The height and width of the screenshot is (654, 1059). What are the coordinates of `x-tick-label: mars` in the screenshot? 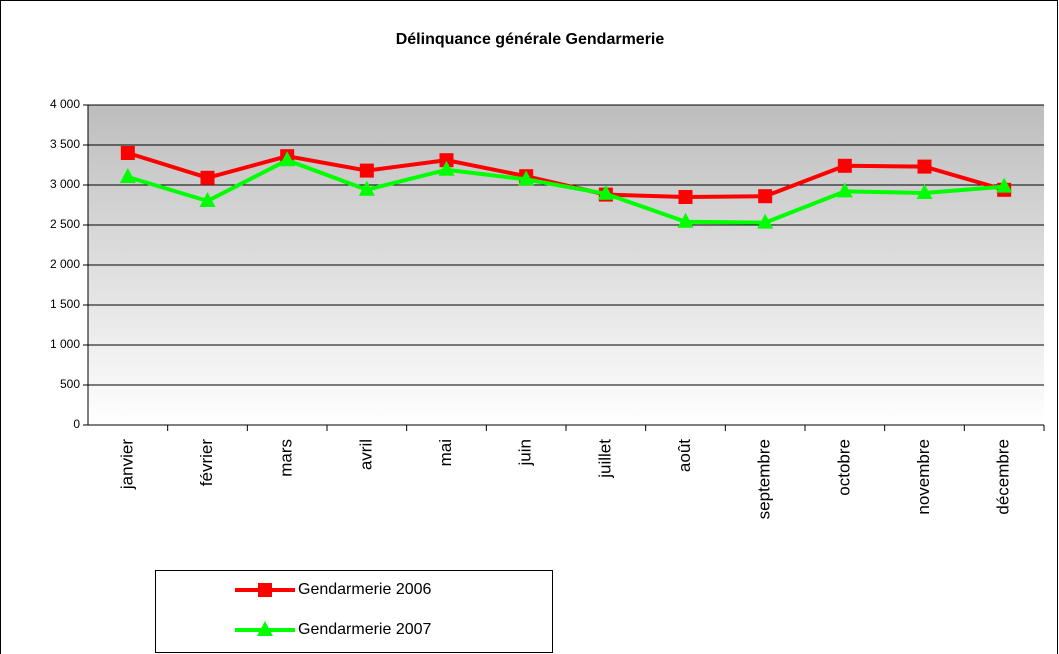 It's located at (286, 458).